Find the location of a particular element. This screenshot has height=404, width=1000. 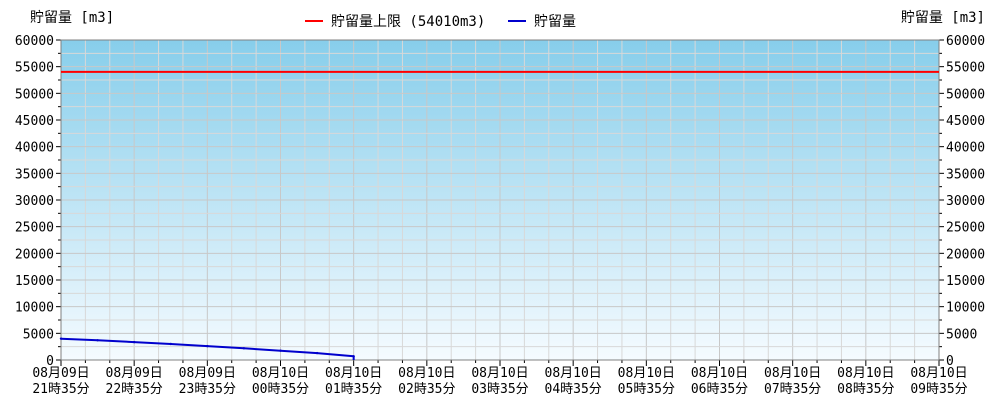

y-tick-label-right: 25000 is located at coordinates (965, 228).